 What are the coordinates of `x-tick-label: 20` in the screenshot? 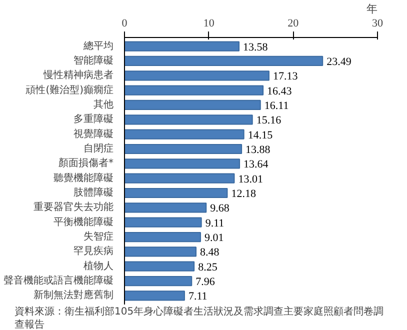 It's located at (294, 24).